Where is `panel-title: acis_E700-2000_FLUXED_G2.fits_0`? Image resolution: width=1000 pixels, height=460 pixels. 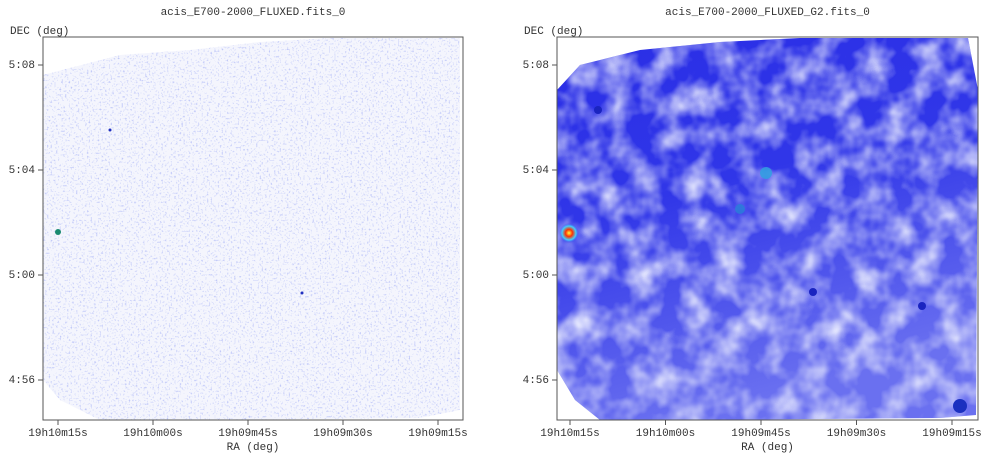 panel-title: acis_E700-2000_FLUXED_G2.fits_0 is located at coordinates (767, 13).